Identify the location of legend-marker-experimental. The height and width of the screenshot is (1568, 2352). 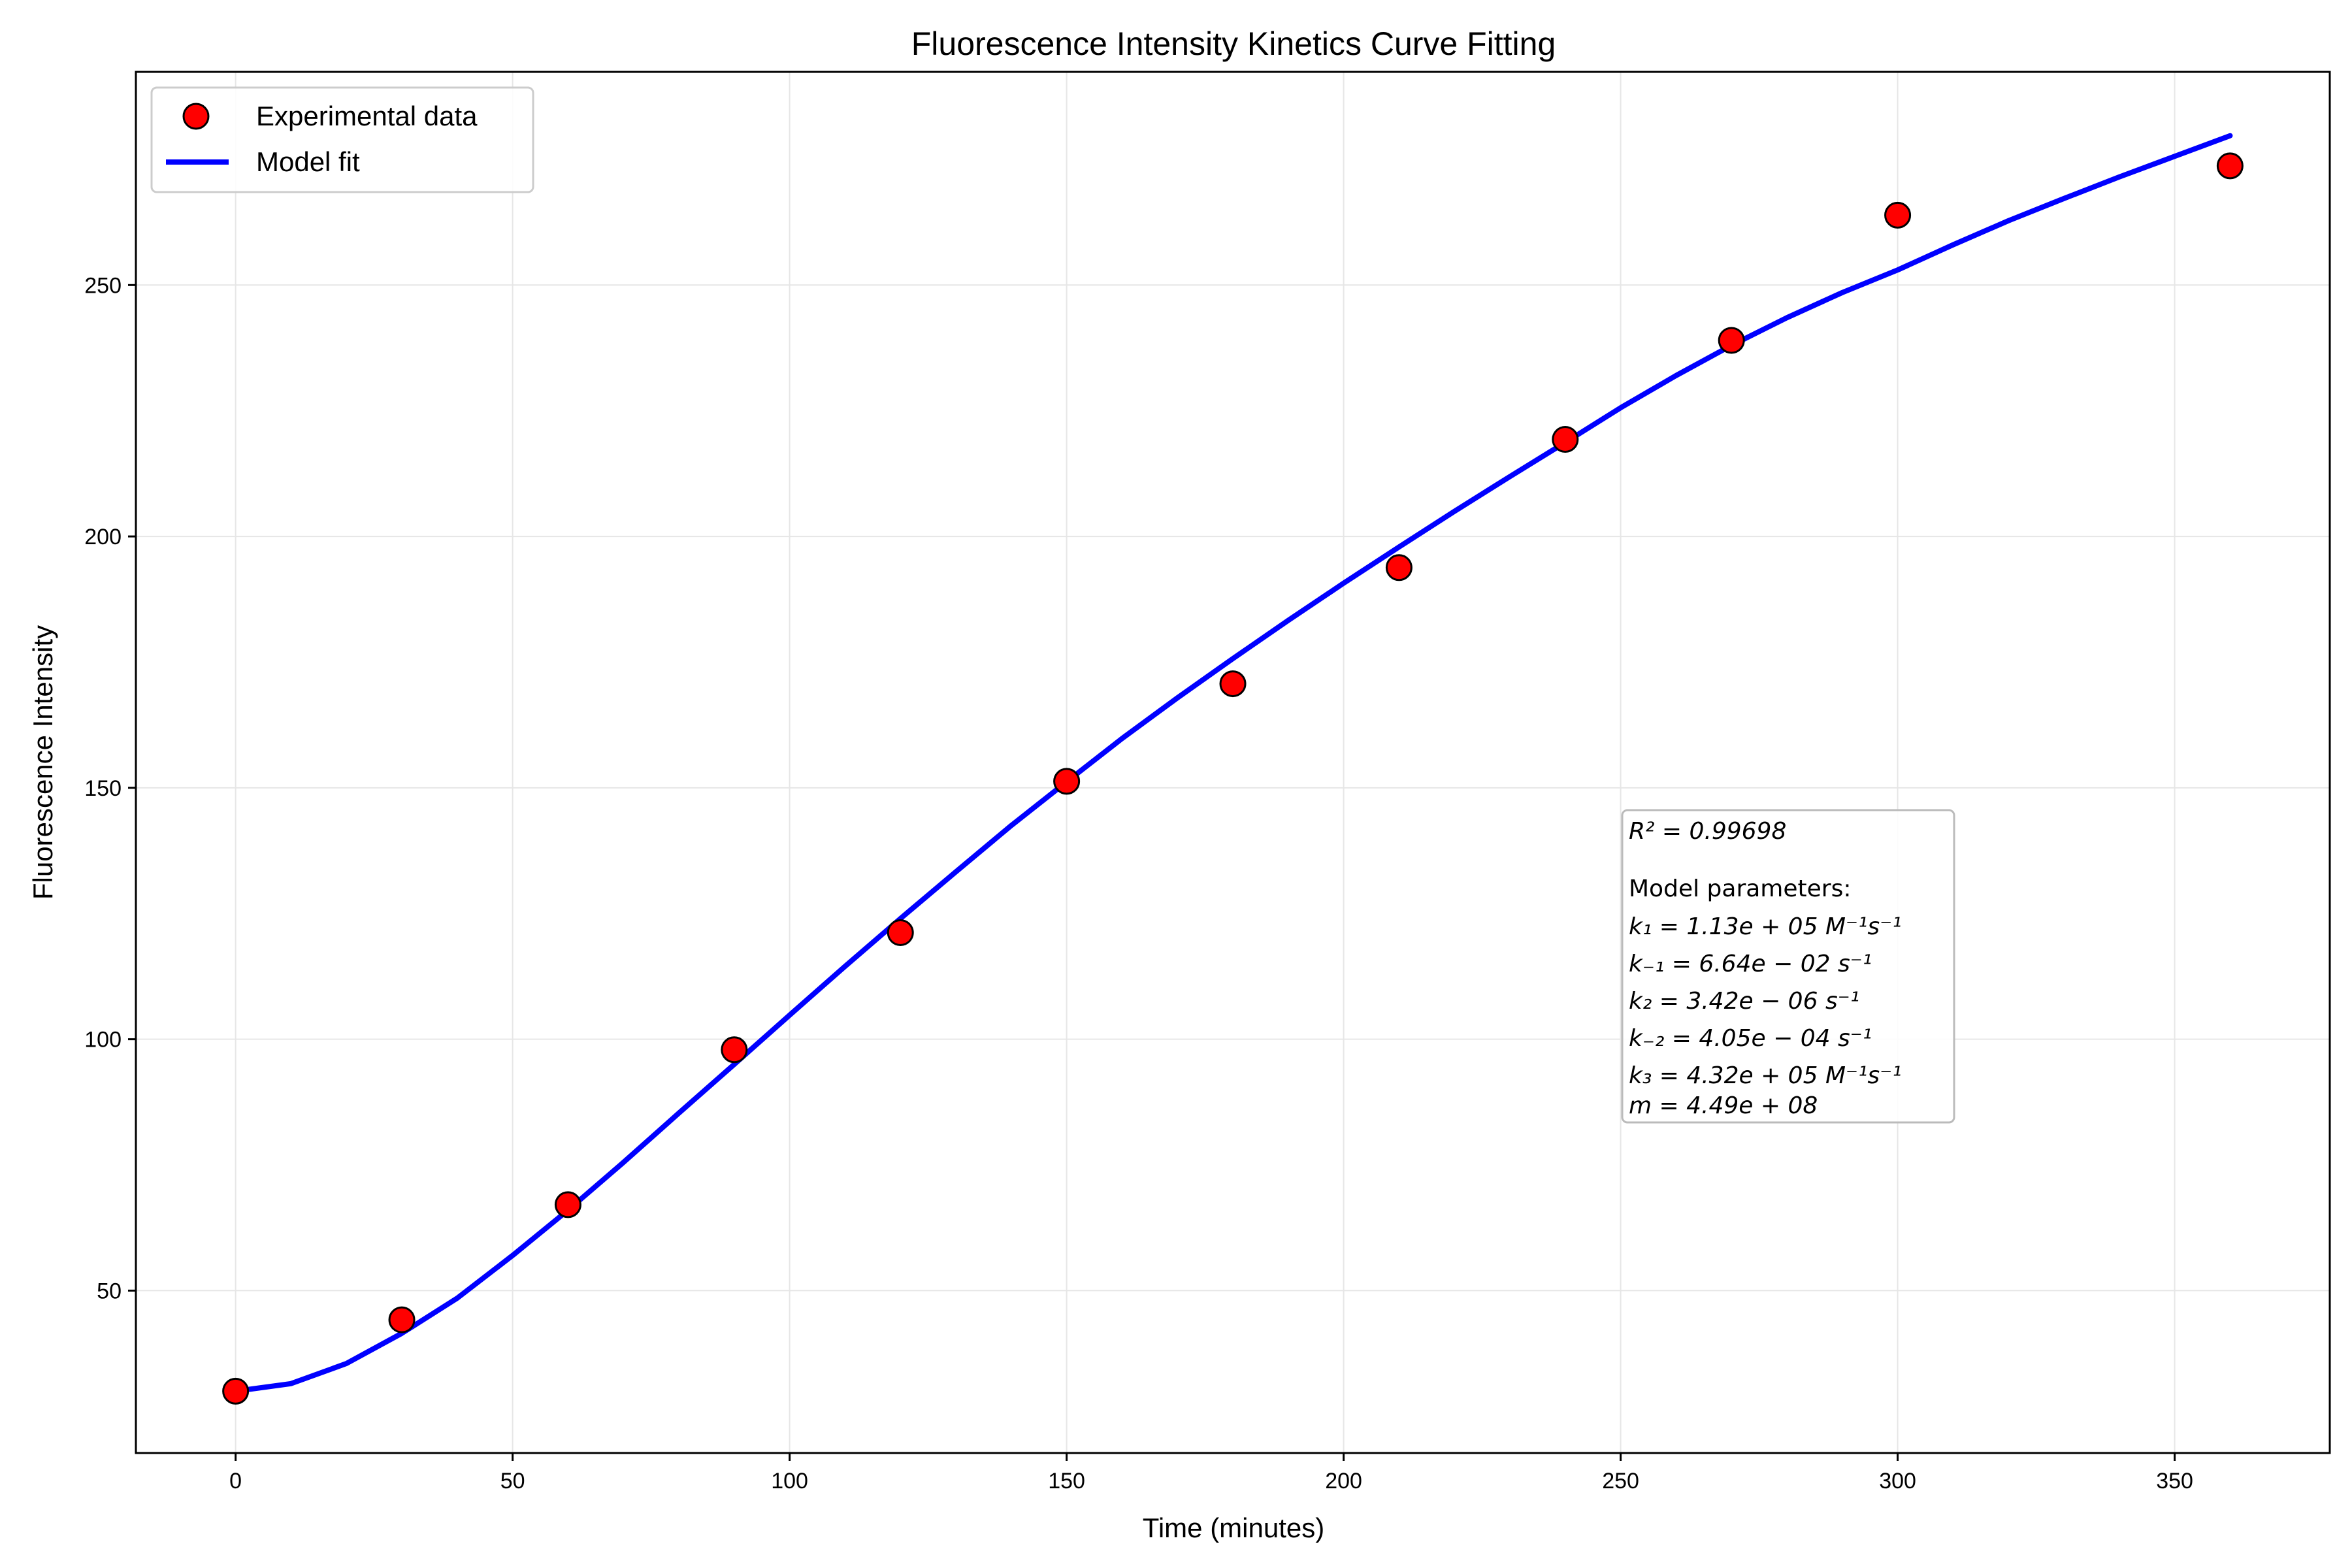
(196, 116).